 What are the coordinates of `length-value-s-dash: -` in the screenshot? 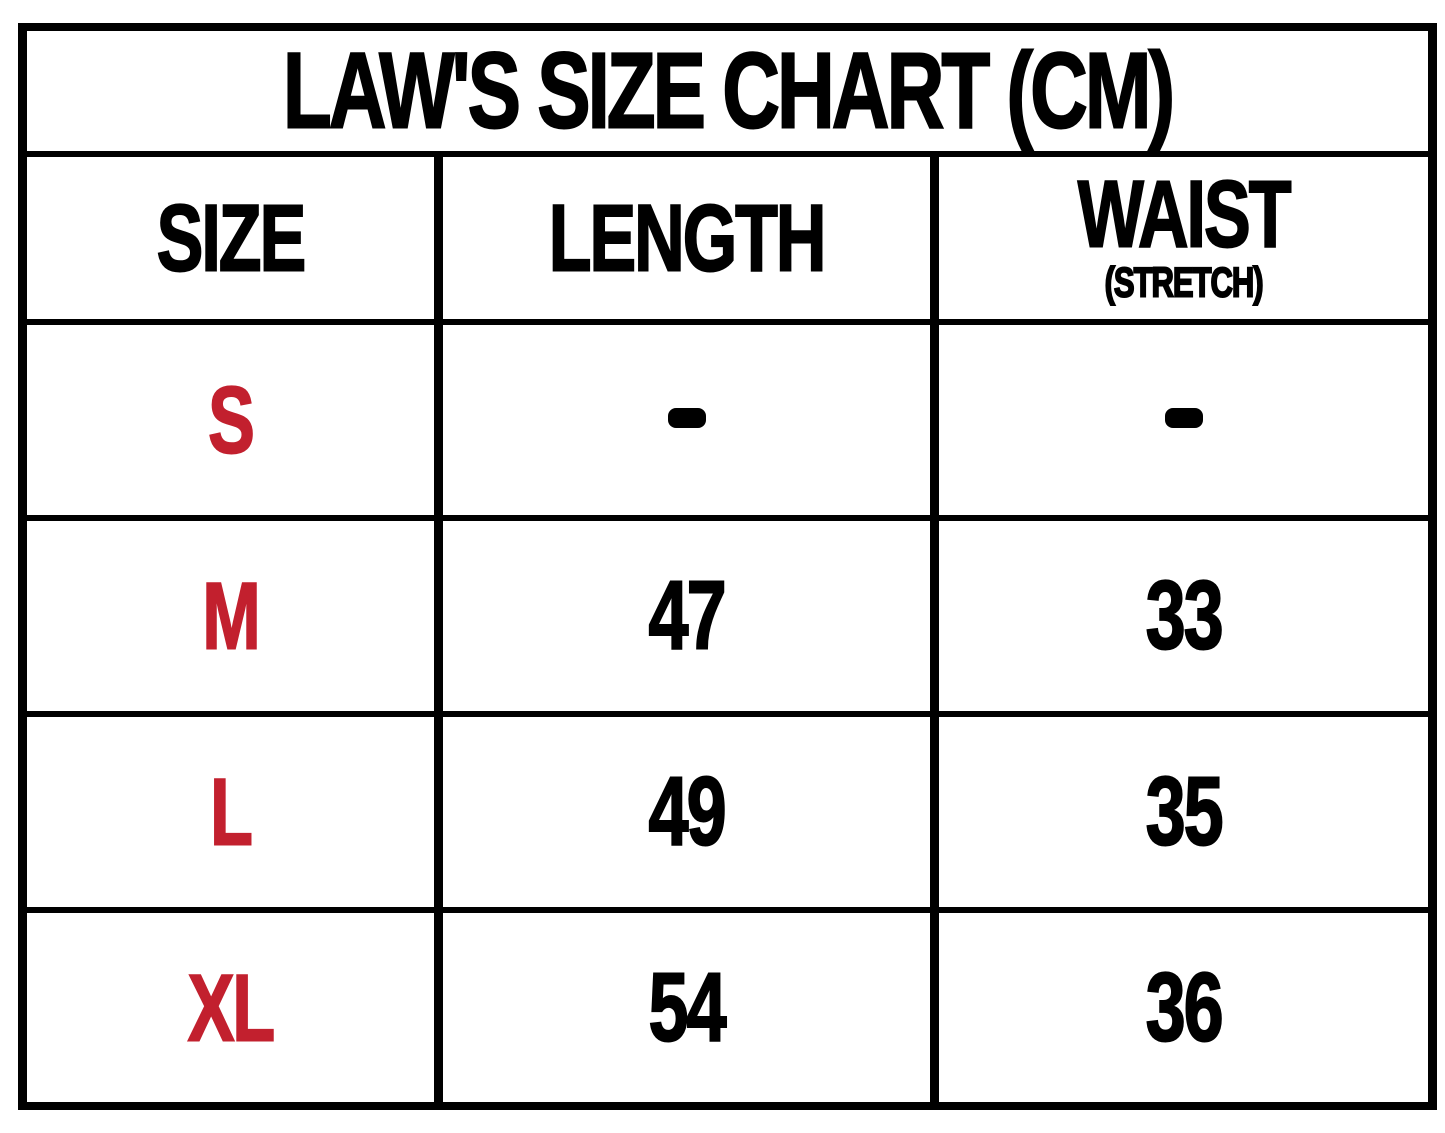 It's located at (686, 417).